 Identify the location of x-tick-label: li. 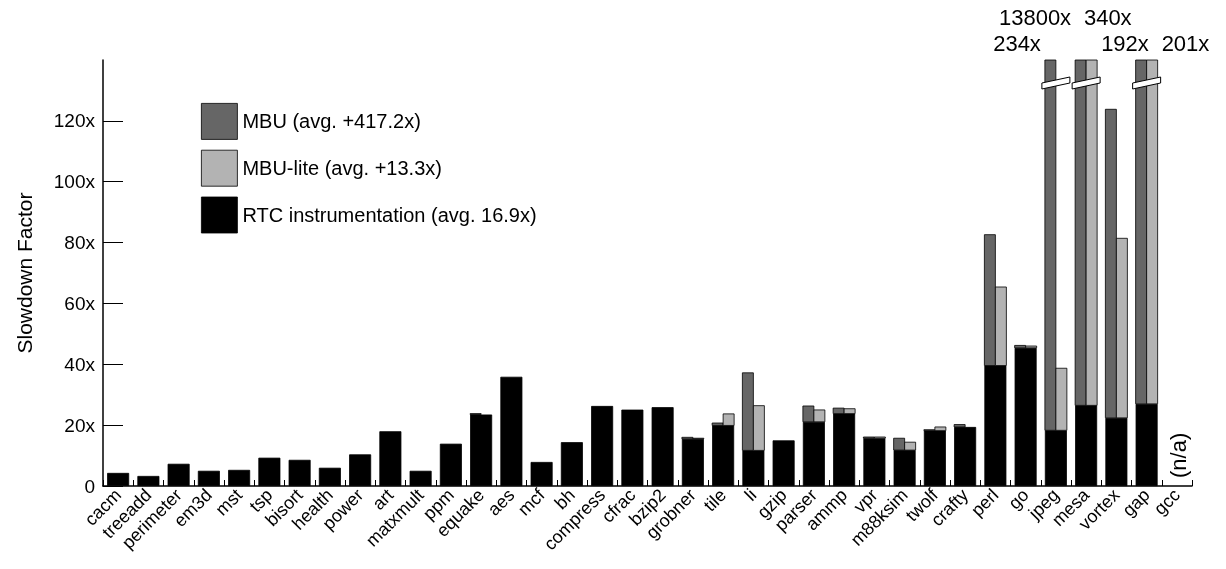
(750, 494).